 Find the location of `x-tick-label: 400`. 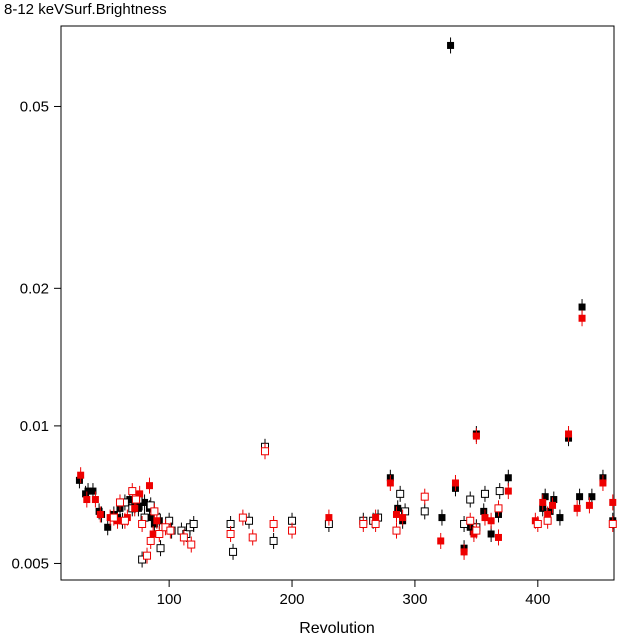

x-tick-label: 400 is located at coordinates (537, 599).